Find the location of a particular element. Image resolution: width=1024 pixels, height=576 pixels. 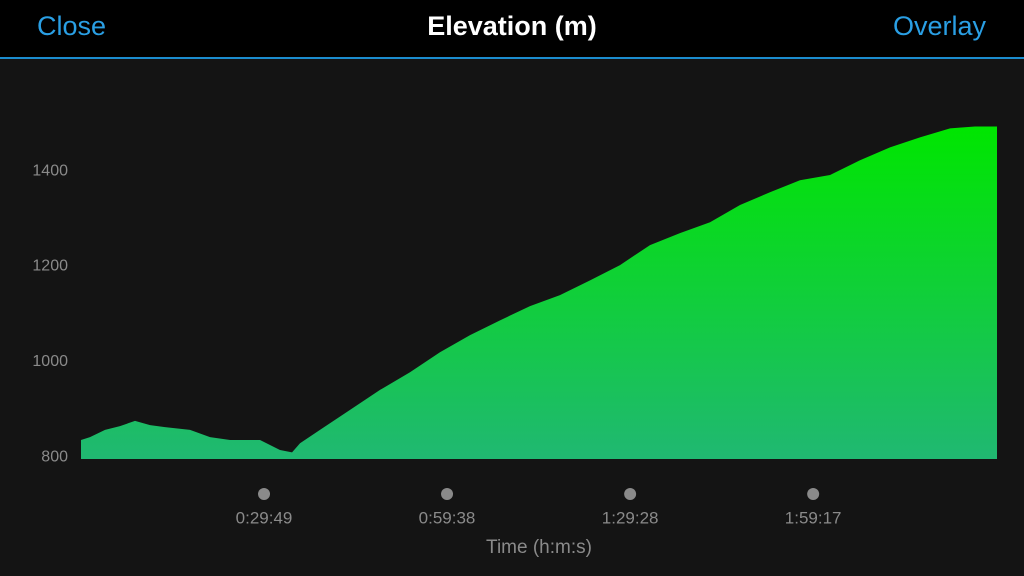

x-axis-title: Time (h:m:s) is located at coordinates (539, 547).